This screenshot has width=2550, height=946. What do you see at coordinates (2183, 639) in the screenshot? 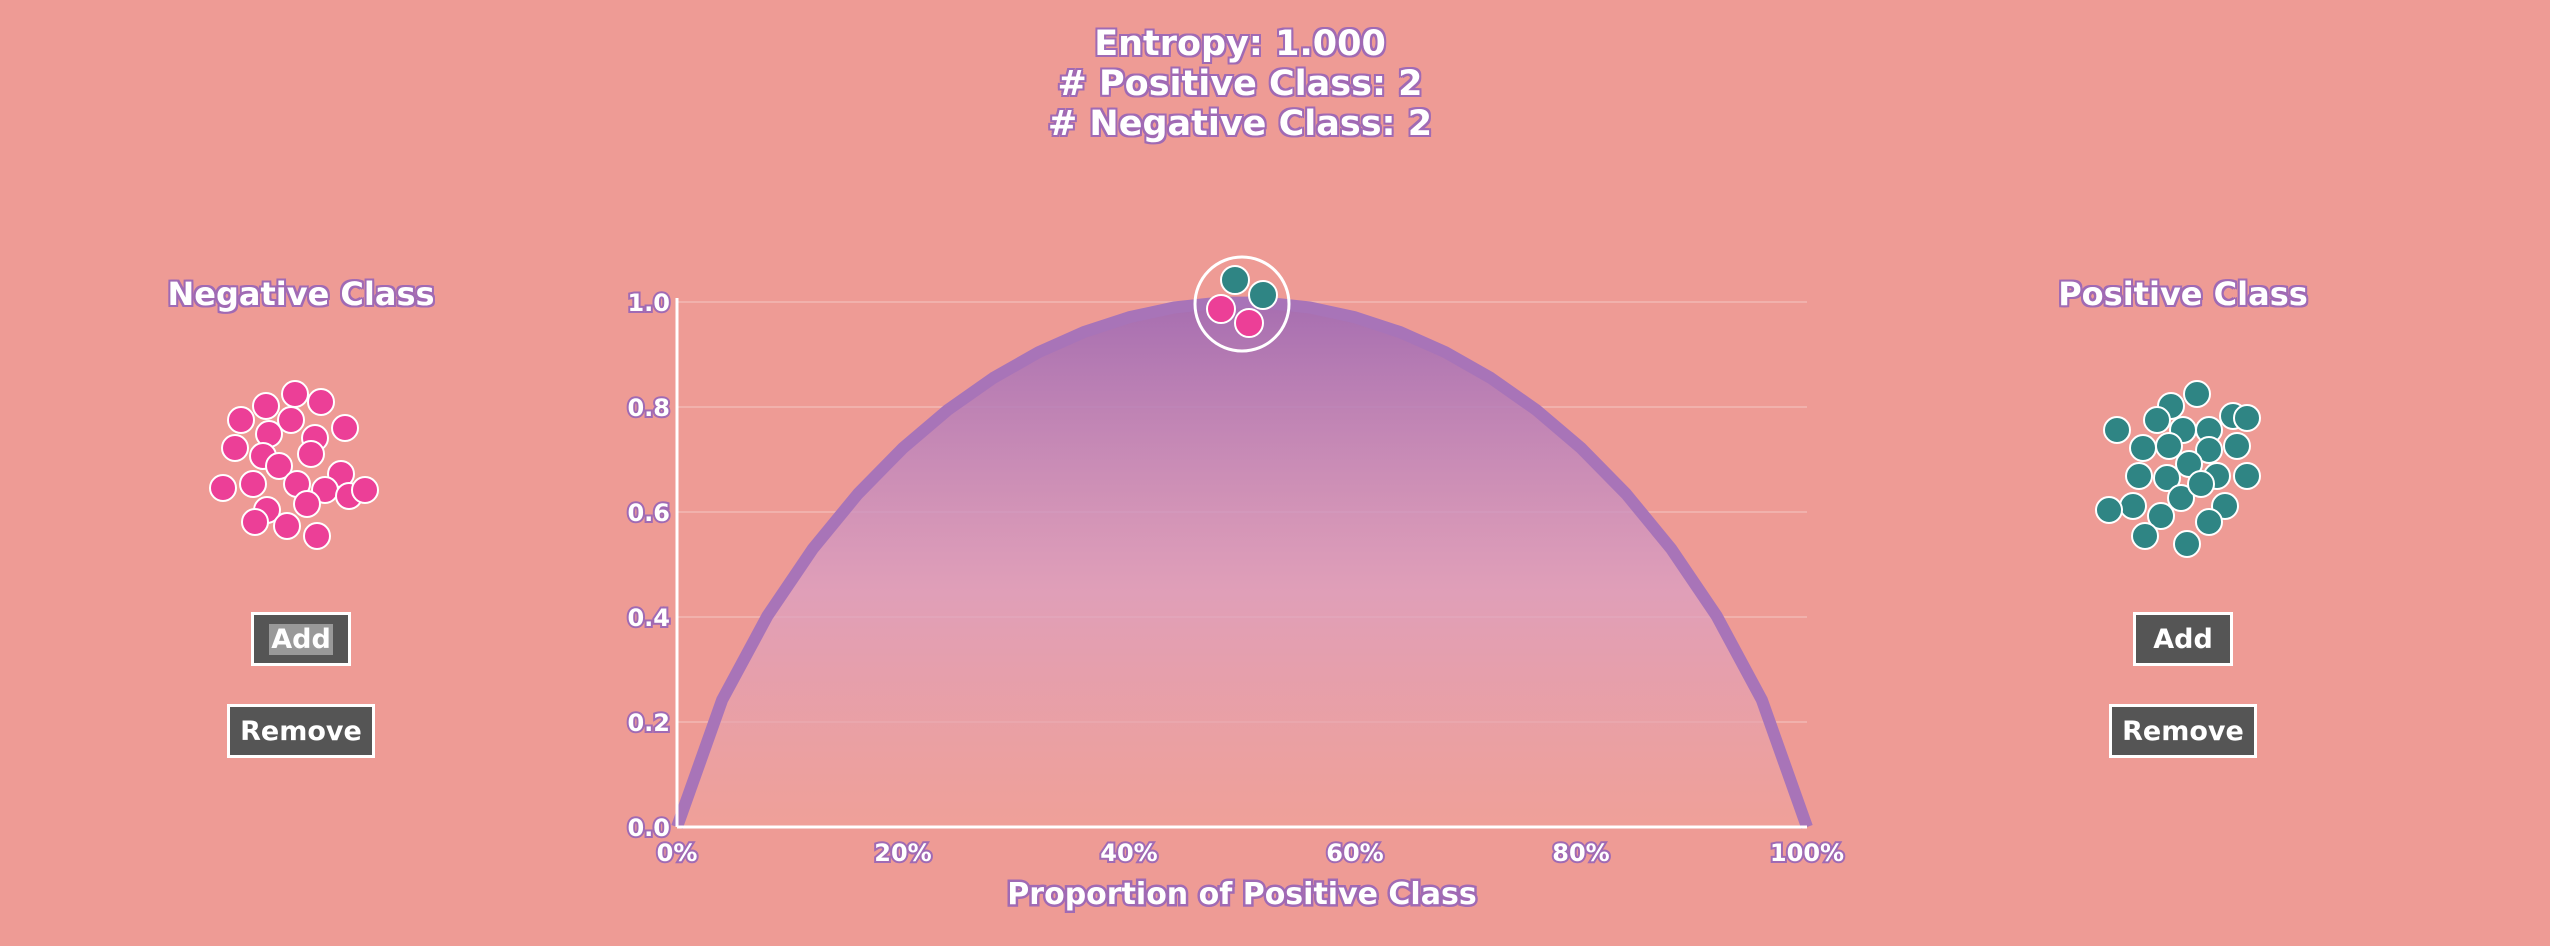
I see `positive-add-button: Add` at bounding box center [2183, 639].